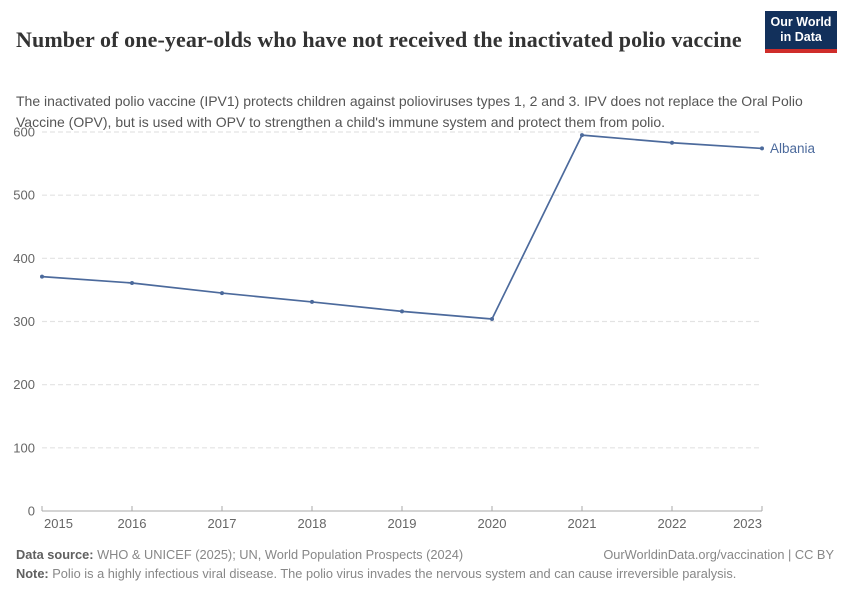 This screenshot has height=600, width=850. I want to click on owid-logo-line2: in Data, so click(801, 37).